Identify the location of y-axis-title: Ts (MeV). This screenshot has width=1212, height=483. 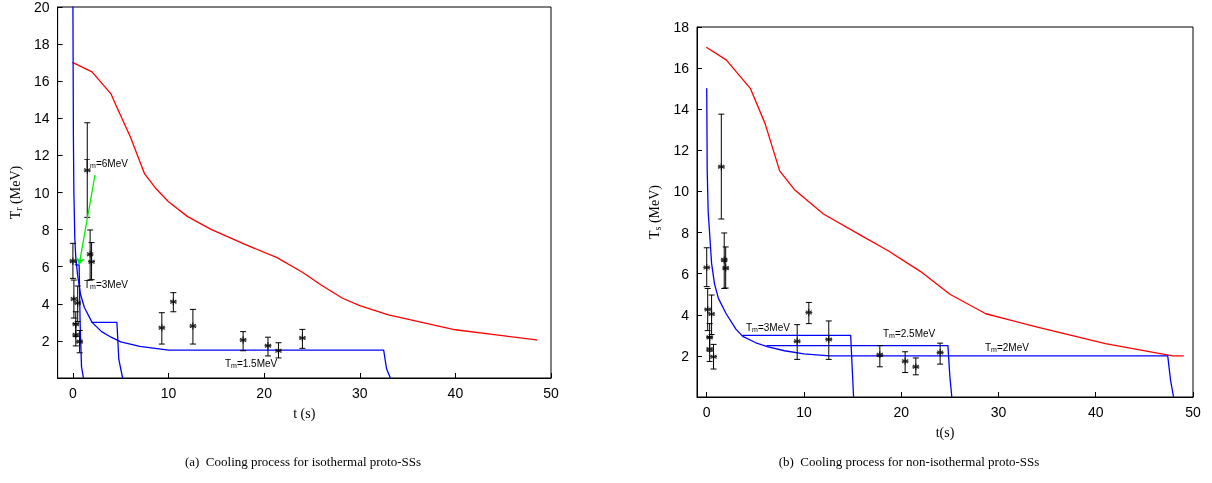
(655, 211).